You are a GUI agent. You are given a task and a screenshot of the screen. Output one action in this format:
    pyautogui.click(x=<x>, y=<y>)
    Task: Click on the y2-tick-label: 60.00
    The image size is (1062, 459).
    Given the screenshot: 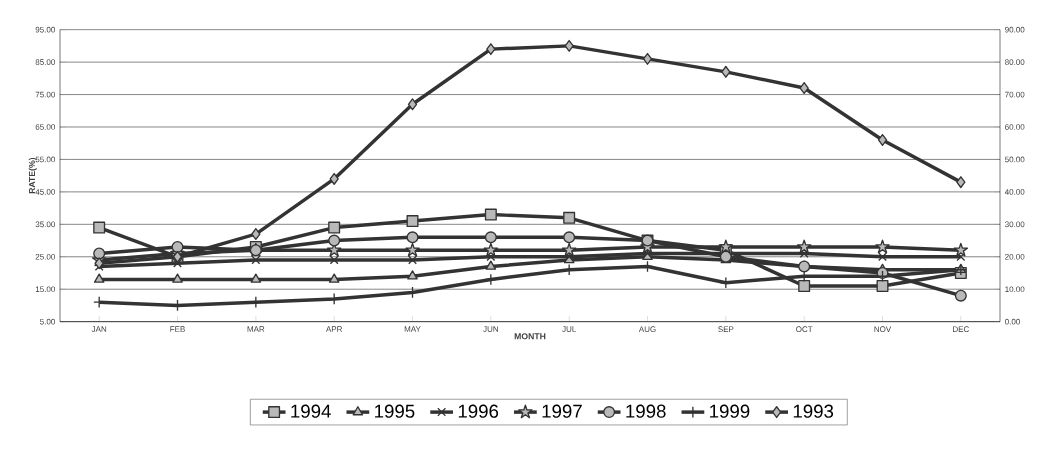 What is the action you would take?
    pyautogui.click(x=1015, y=127)
    